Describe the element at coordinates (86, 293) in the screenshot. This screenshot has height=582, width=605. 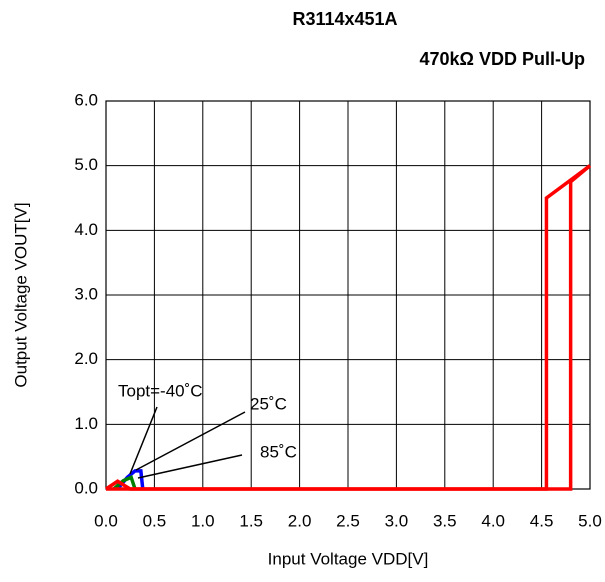
I see `y-tick-label: 3.0` at that location.